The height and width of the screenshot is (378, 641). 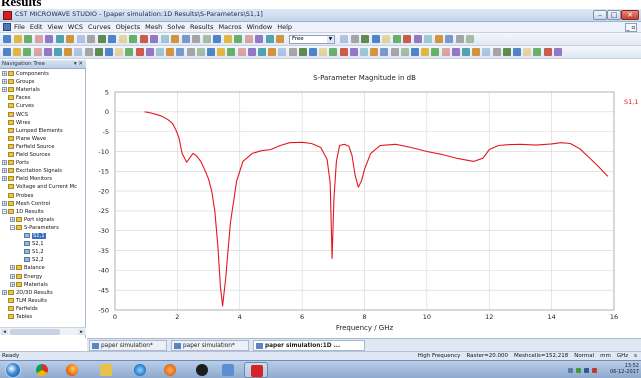 I want to click on secondary-tool-53-icon, so click(x=537, y=52).